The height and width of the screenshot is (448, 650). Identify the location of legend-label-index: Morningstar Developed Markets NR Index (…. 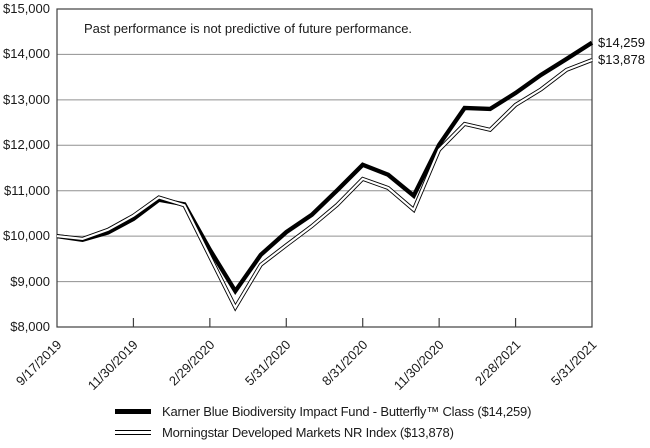
(308, 432).